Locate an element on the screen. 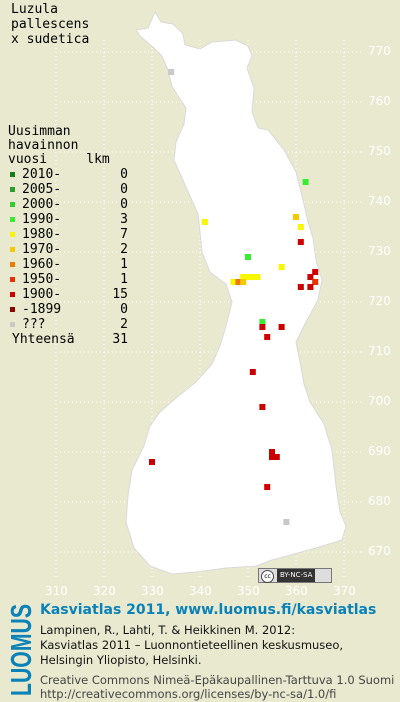  legend-label: 1960- is located at coordinates (42, 264).